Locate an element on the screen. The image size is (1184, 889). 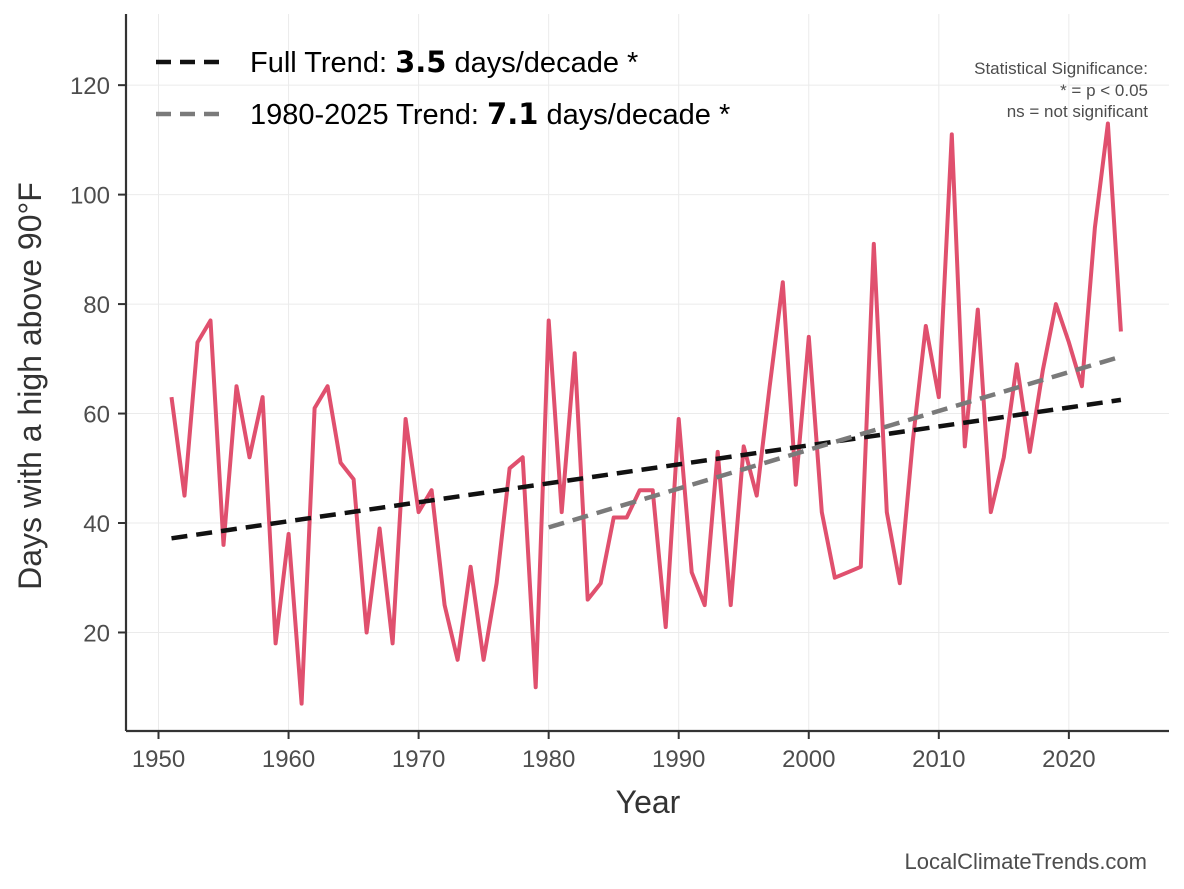
legend-full-trend-prefix: Full Trend: is located at coordinates (322, 63).